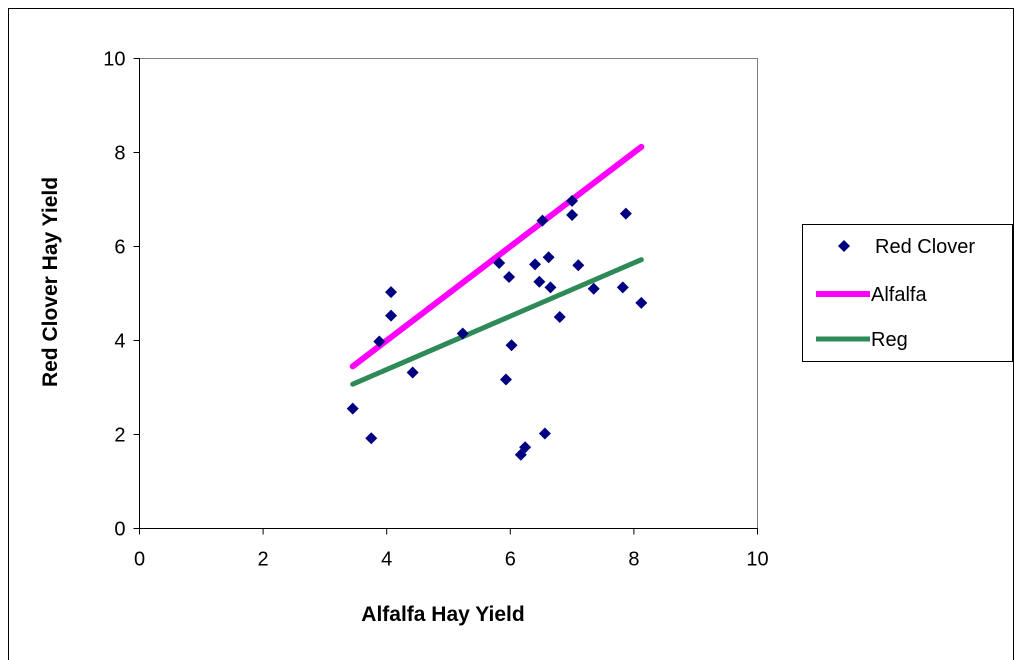 This screenshot has width=1014, height=660. What do you see at coordinates (119, 530) in the screenshot?
I see `y-tick-label: 0` at bounding box center [119, 530].